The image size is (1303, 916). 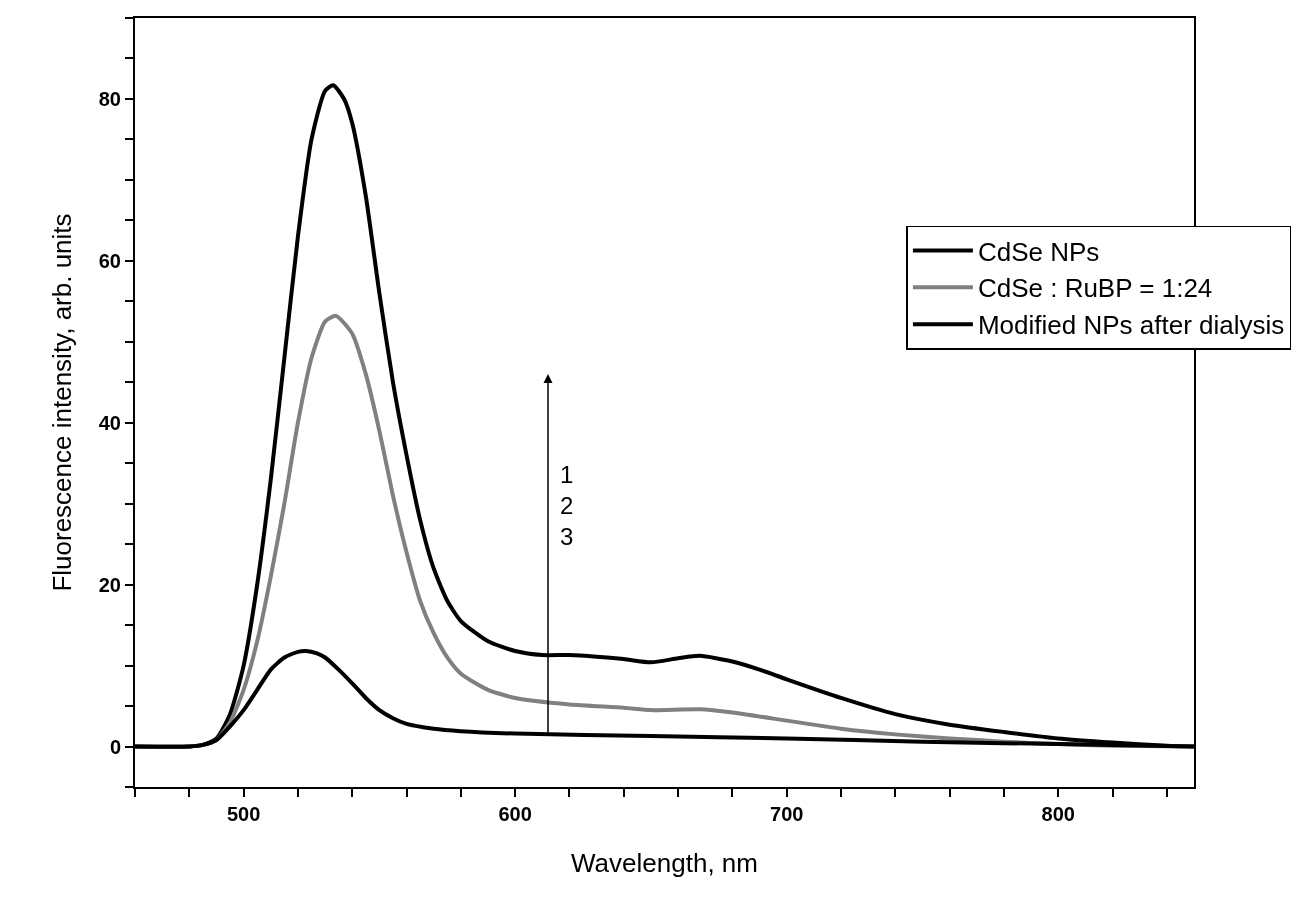 I want to click on legend-label: Modified NPs after dialysis, so click(x=1131, y=325).